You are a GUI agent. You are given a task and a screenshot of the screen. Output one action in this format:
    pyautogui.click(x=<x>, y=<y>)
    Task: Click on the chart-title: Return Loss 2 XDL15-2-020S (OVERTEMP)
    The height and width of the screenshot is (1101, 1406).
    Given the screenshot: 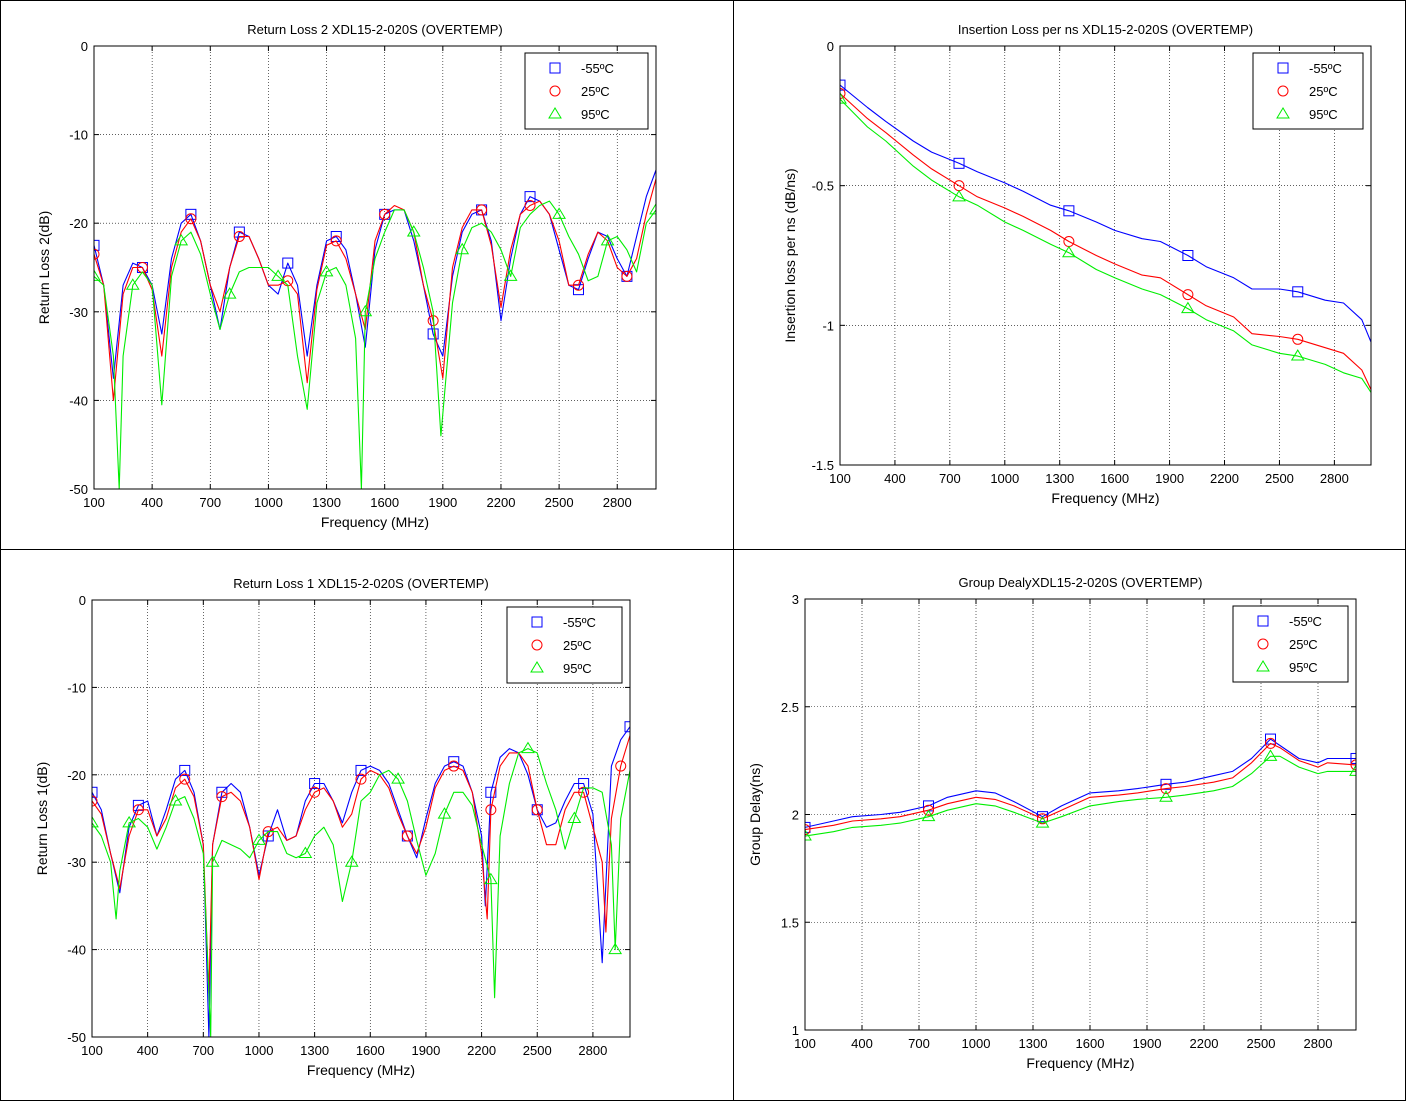 What is the action you would take?
    pyautogui.click(x=375, y=29)
    